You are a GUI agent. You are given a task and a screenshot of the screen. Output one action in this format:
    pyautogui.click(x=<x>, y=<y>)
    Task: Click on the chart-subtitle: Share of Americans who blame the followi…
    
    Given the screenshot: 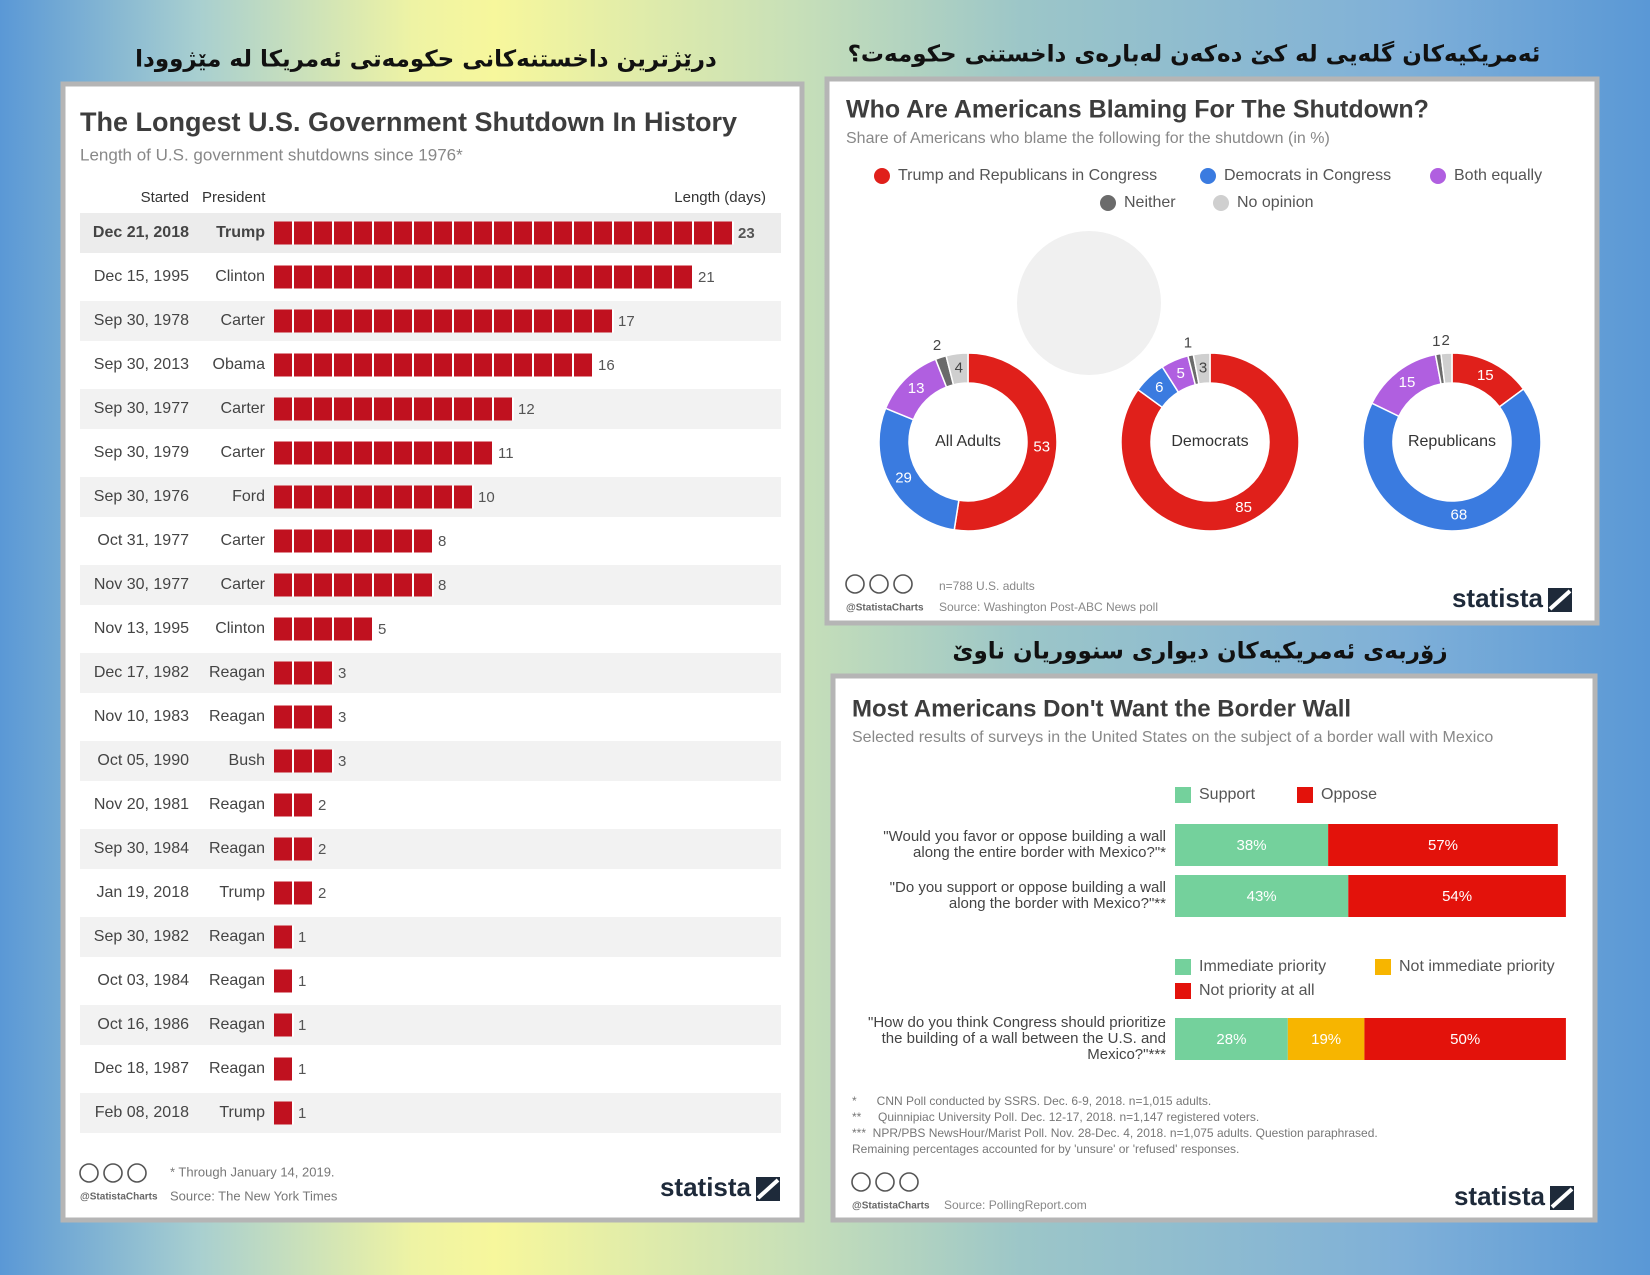 What is the action you would take?
    pyautogui.click(x=1088, y=138)
    